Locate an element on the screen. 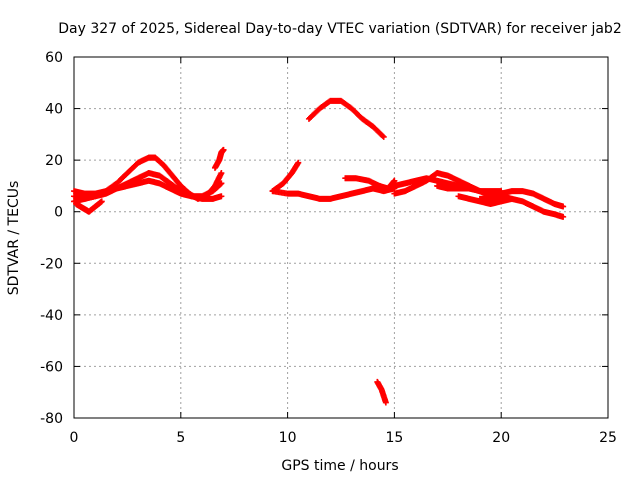  series-track-j is located at coordinates (381, 392).